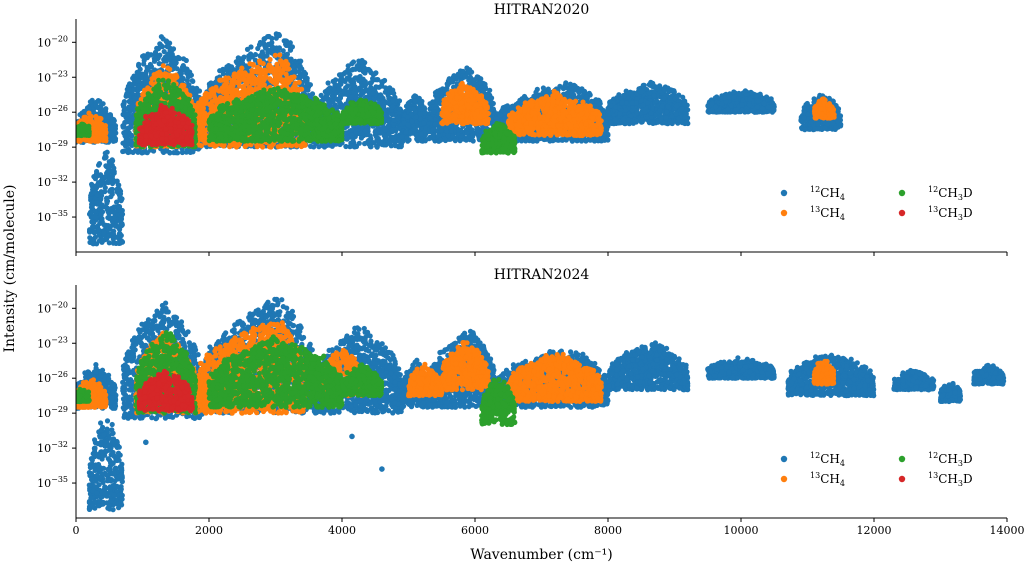  What do you see at coordinates (542, 275) in the screenshot?
I see `panel-title: HITRAN2024` at bounding box center [542, 275].